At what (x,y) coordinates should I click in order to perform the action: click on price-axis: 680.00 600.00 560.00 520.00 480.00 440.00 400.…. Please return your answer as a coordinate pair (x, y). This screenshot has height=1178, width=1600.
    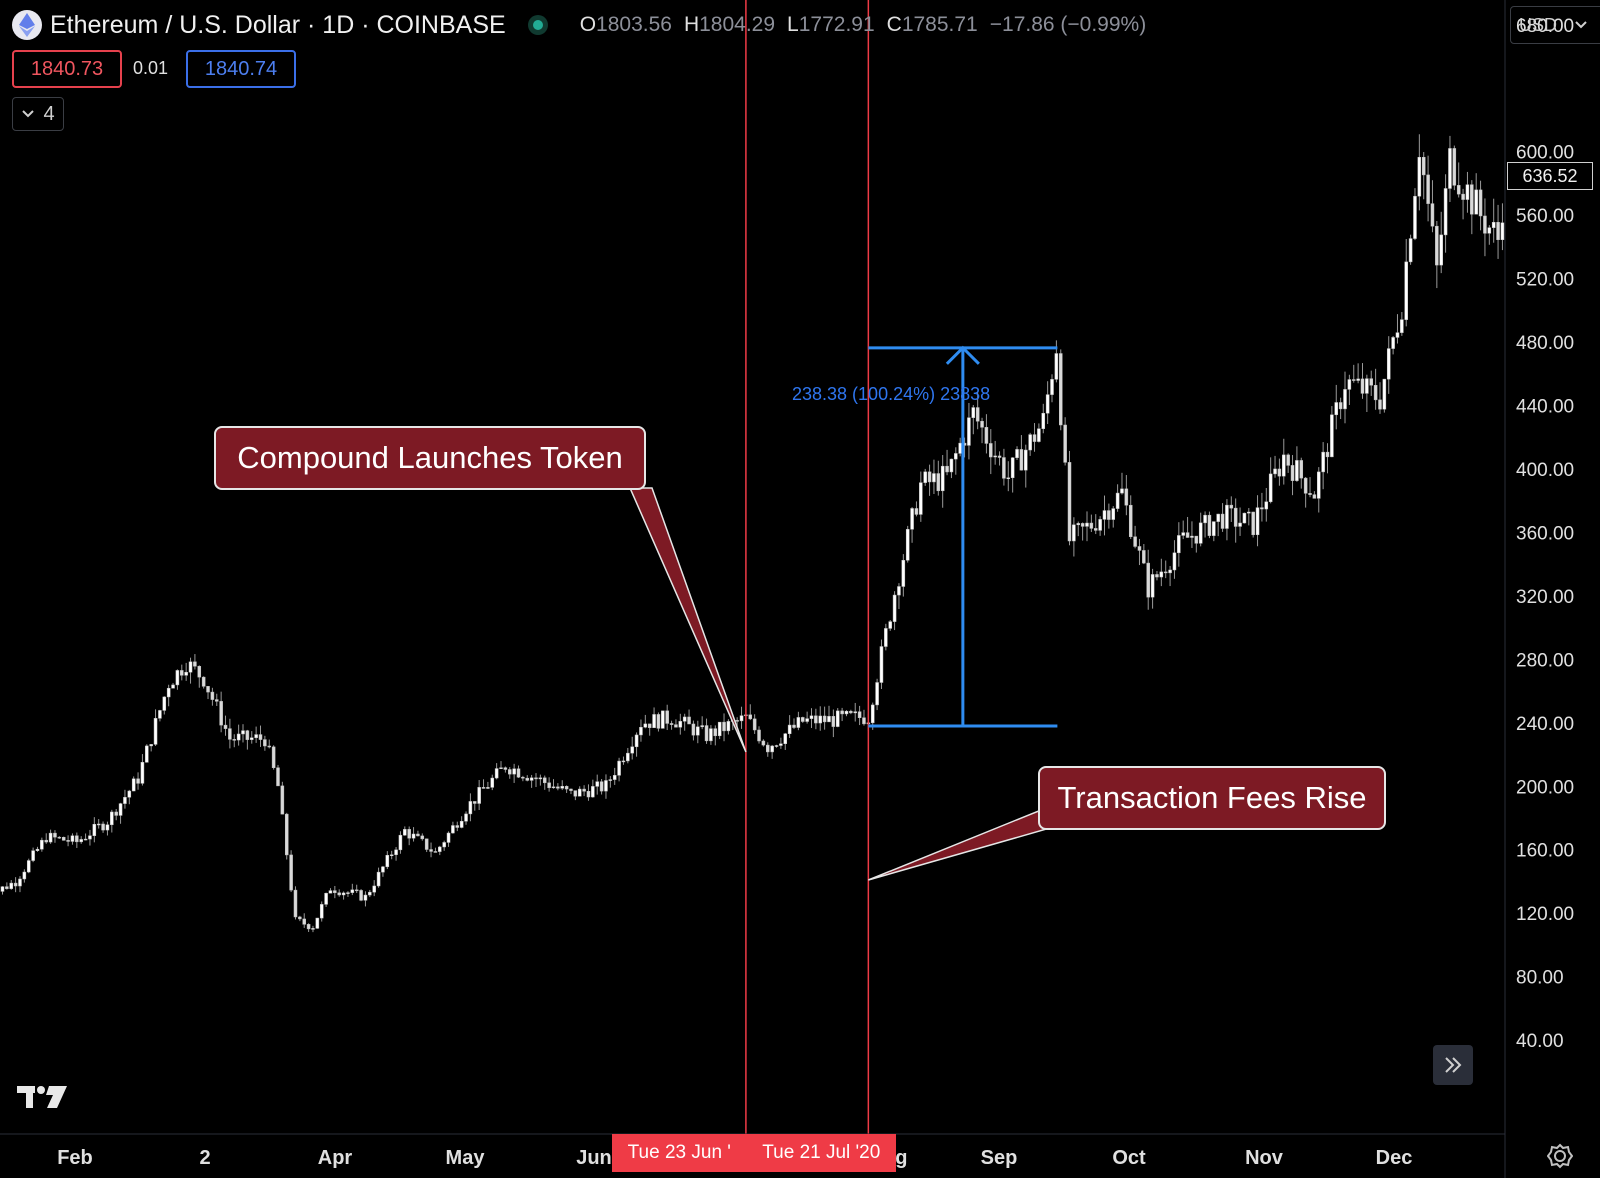
    Looking at the image, I should click on (1545, 534).